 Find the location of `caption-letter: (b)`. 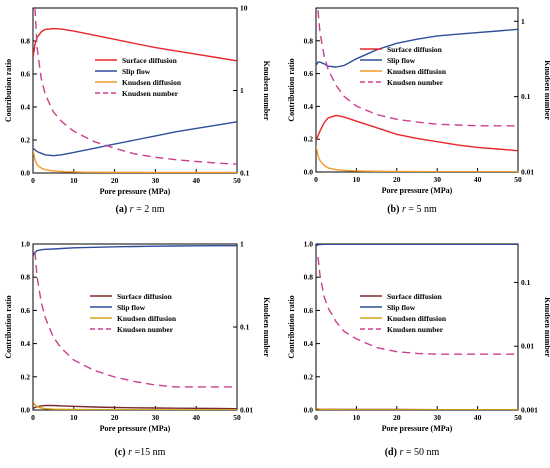

caption-letter: (b) is located at coordinates (394, 209).